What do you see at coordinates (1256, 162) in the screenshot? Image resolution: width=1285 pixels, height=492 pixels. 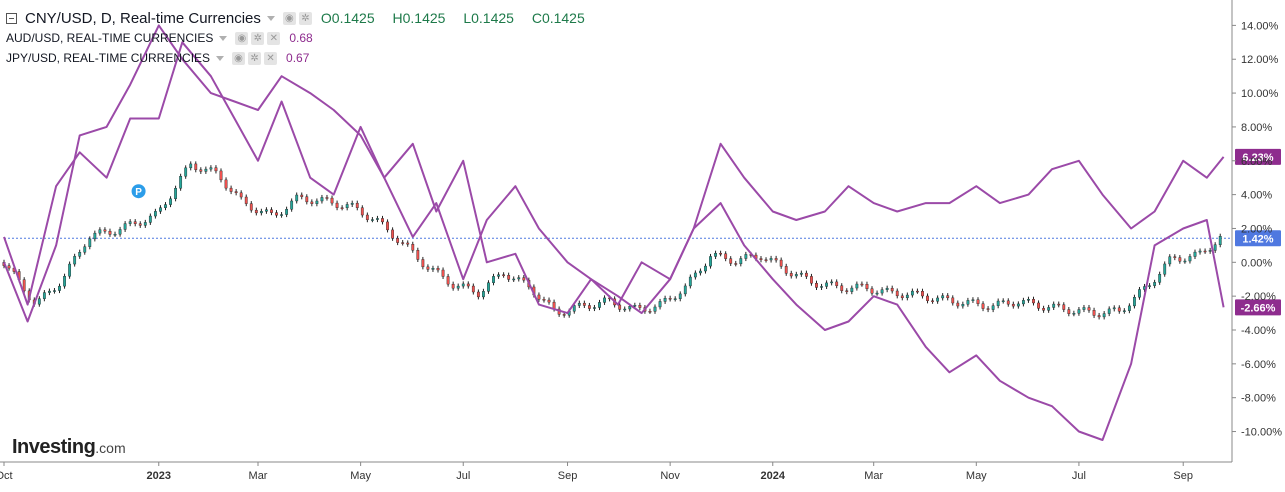 I see `y-tick-label: 6.00%` at bounding box center [1256, 162].